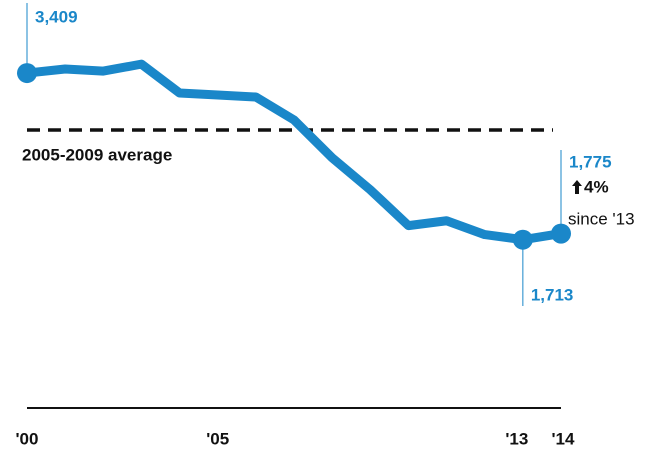  Describe the element at coordinates (577, 187) in the screenshot. I see `up-arrow` at that location.